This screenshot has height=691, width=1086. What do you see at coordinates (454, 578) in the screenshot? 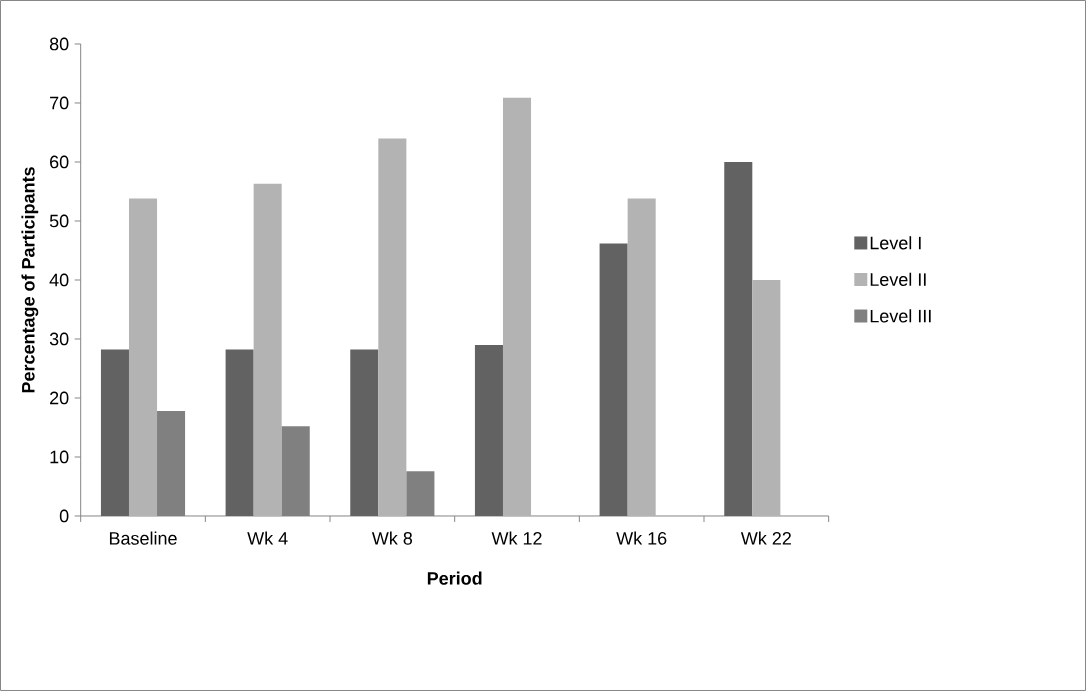
I see `x-axis-title: Period` at bounding box center [454, 578].